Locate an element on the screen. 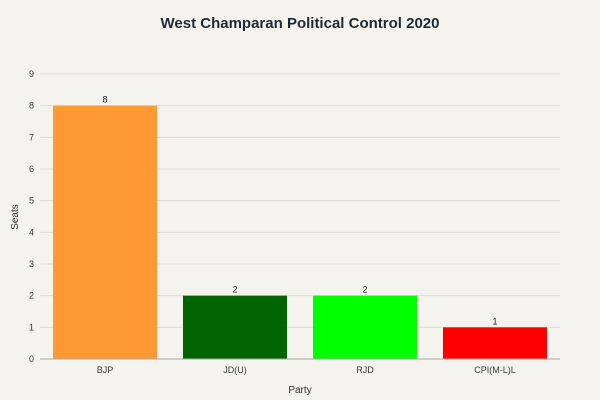 The height and width of the screenshot is (400, 600). y-tick-label: 1 is located at coordinates (31, 327).